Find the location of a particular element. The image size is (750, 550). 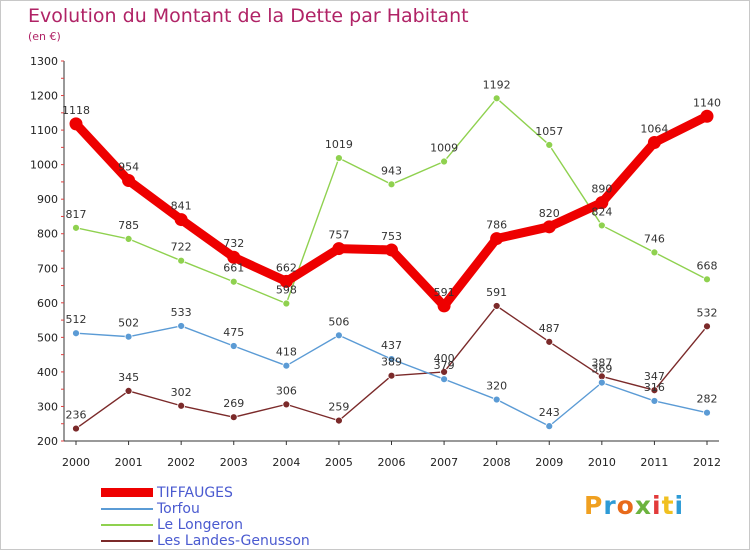

data-label-torfou: 418 is located at coordinates (286, 352).